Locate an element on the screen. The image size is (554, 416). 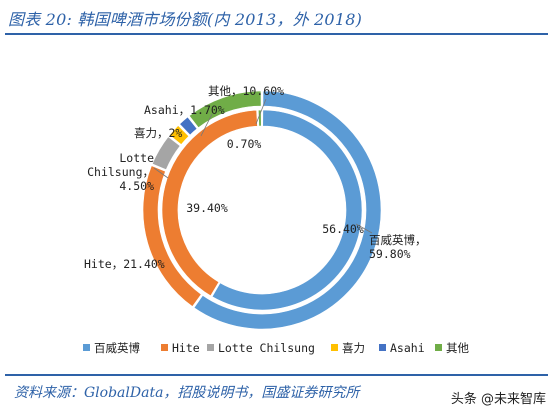
data-label-outer-3: 喜力，2% is located at coordinates (158, 133).